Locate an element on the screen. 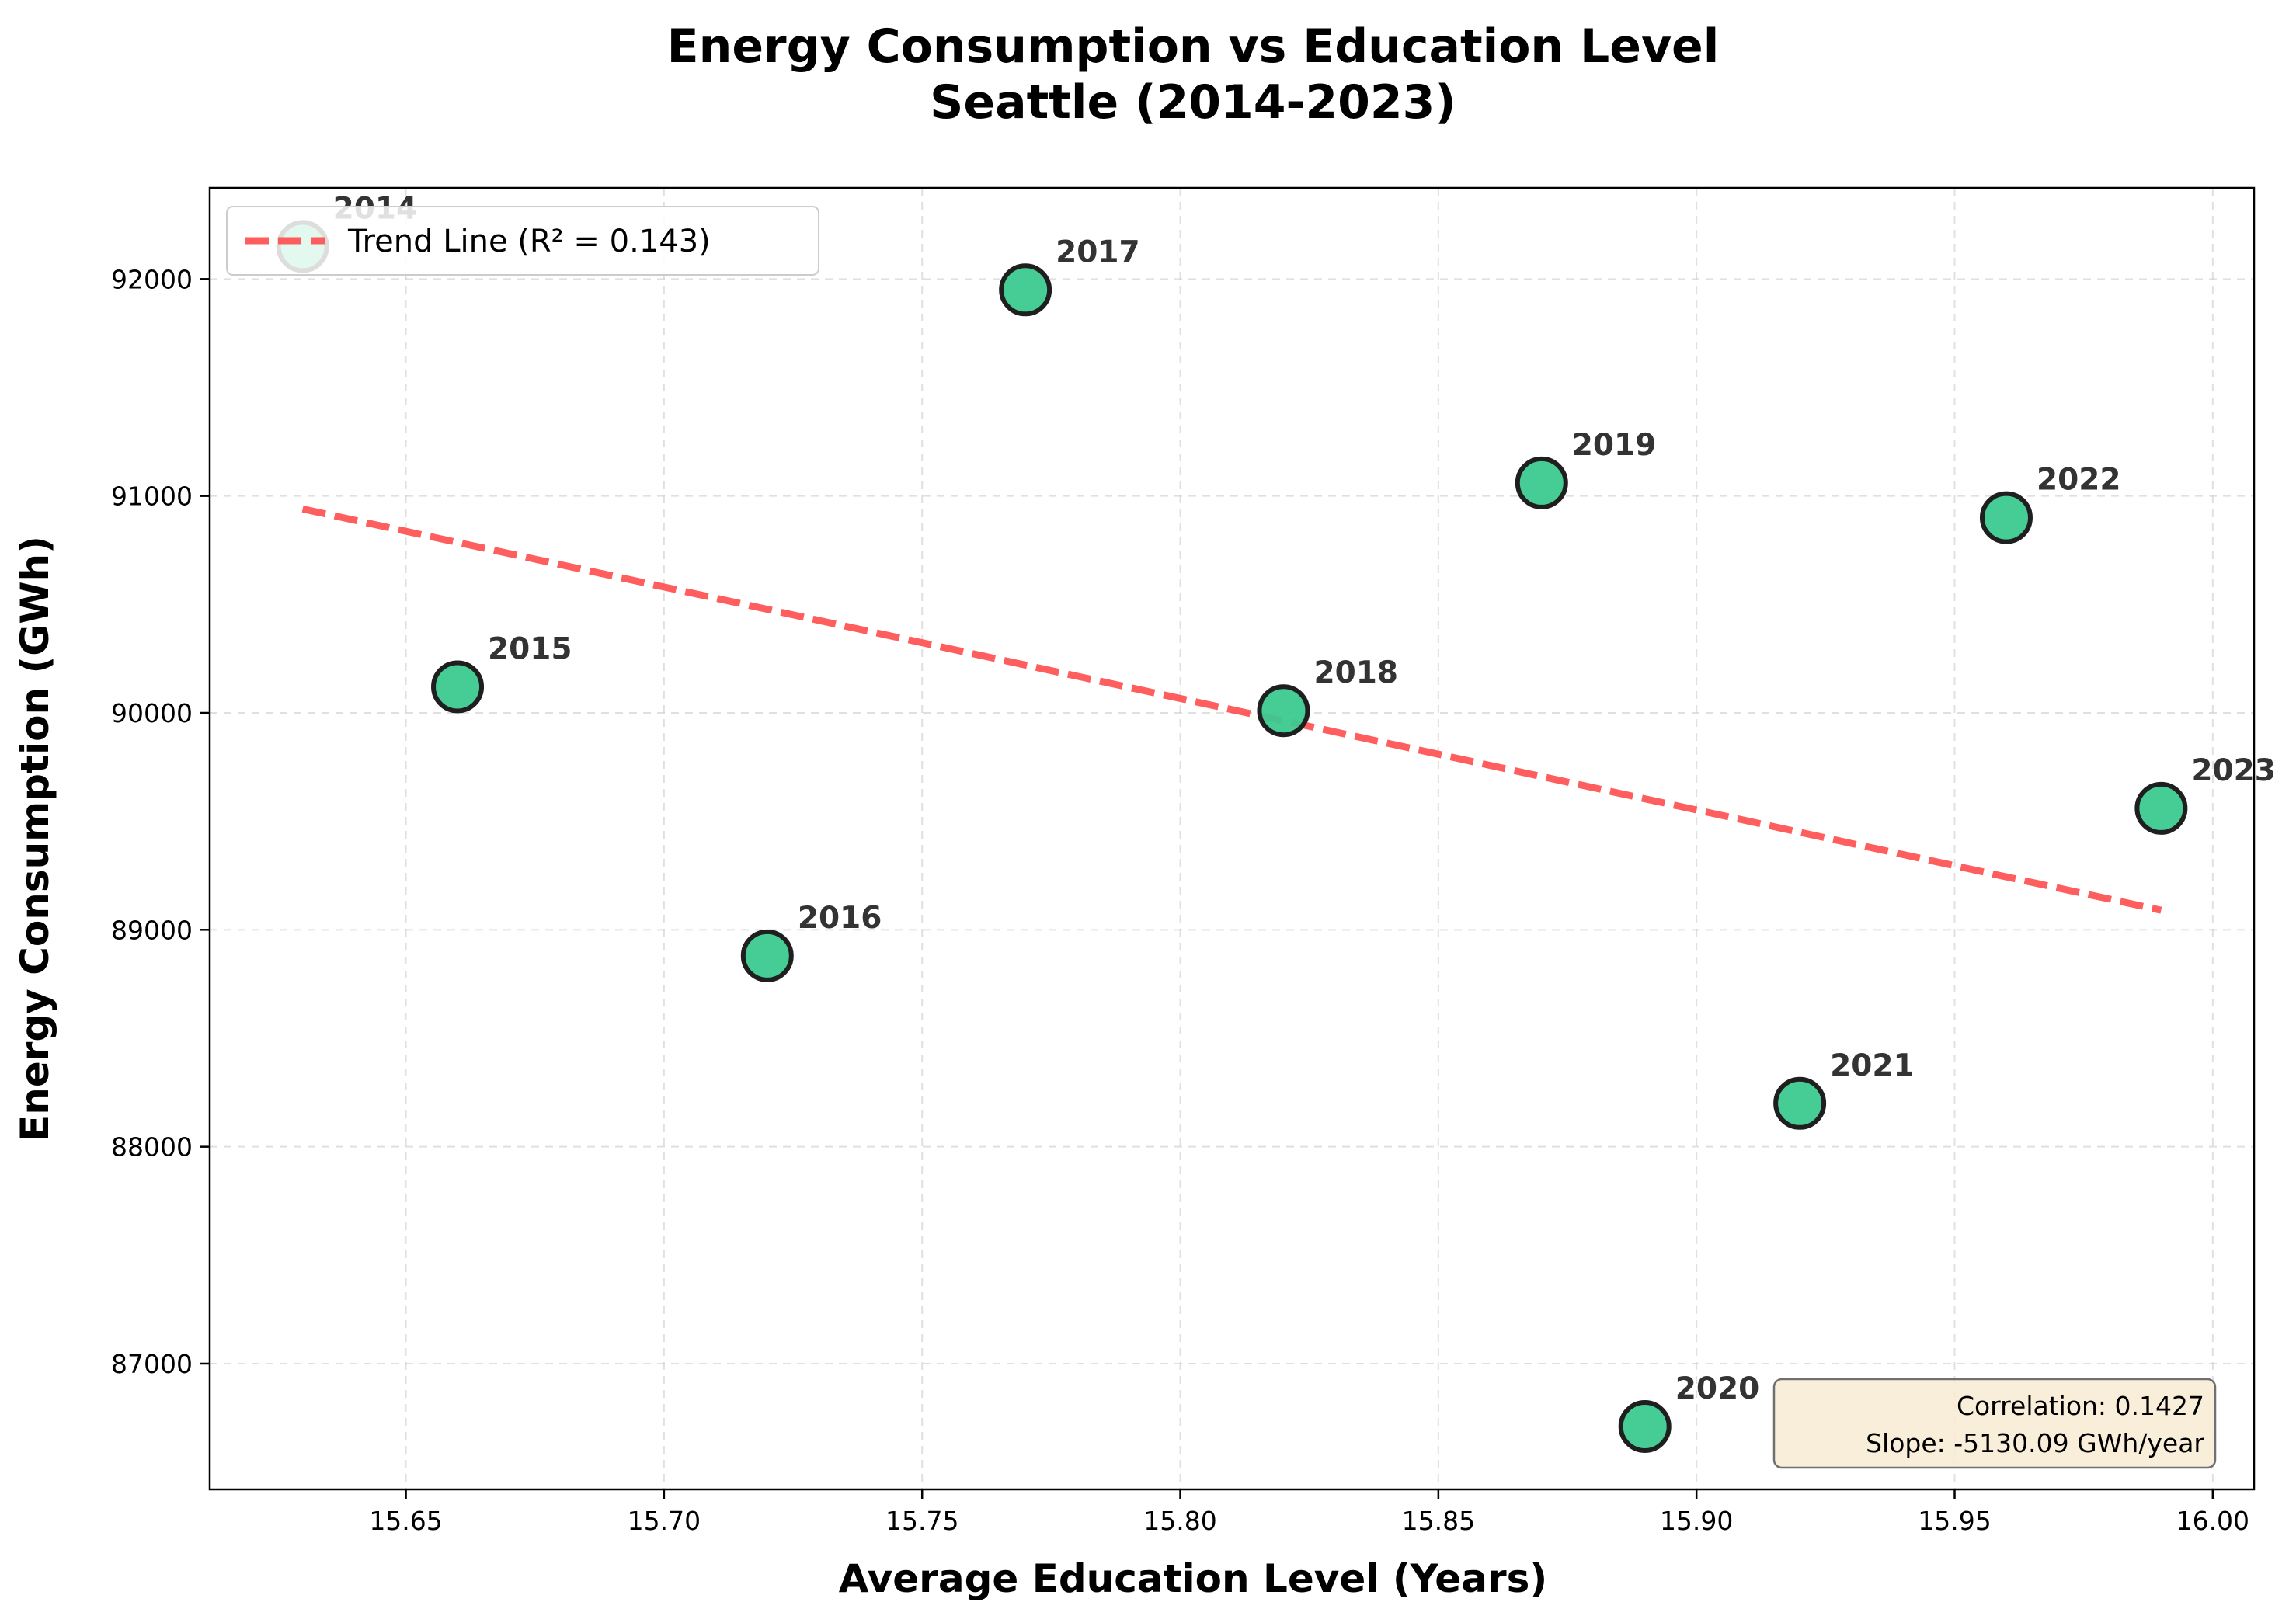  y-axis-label: Energy Consumption (GWh) is located at coordinates (34, 839).